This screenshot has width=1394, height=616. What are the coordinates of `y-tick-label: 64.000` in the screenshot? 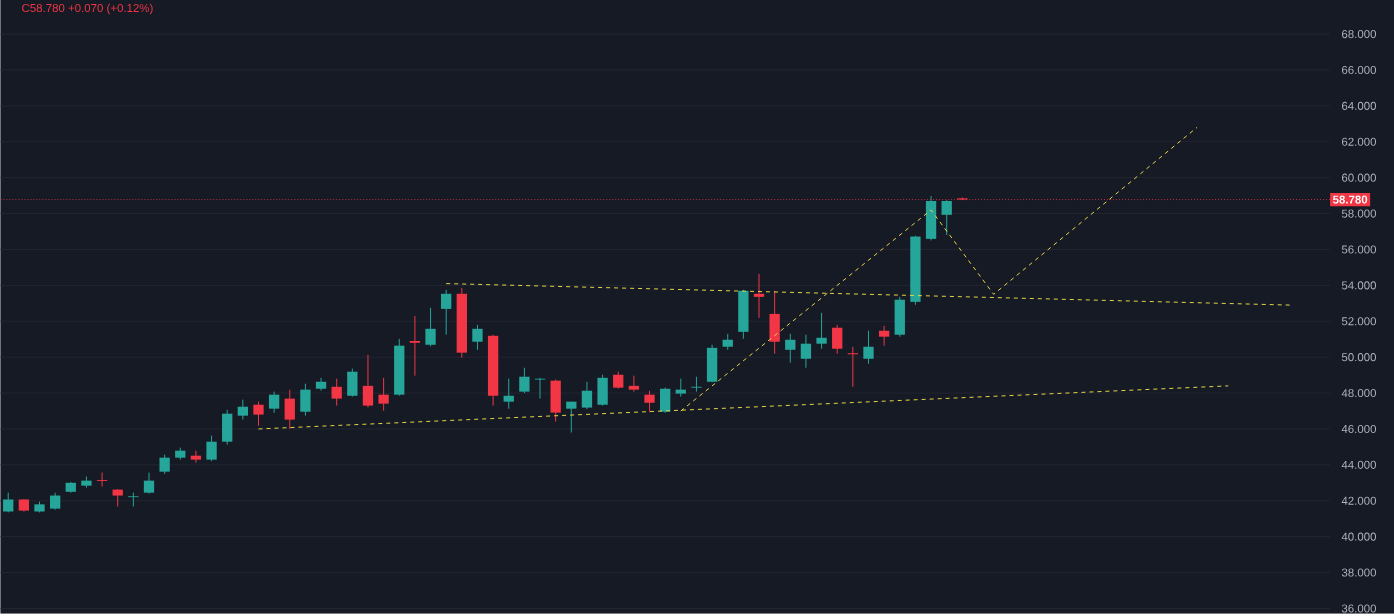 It's located at (1359, 106).